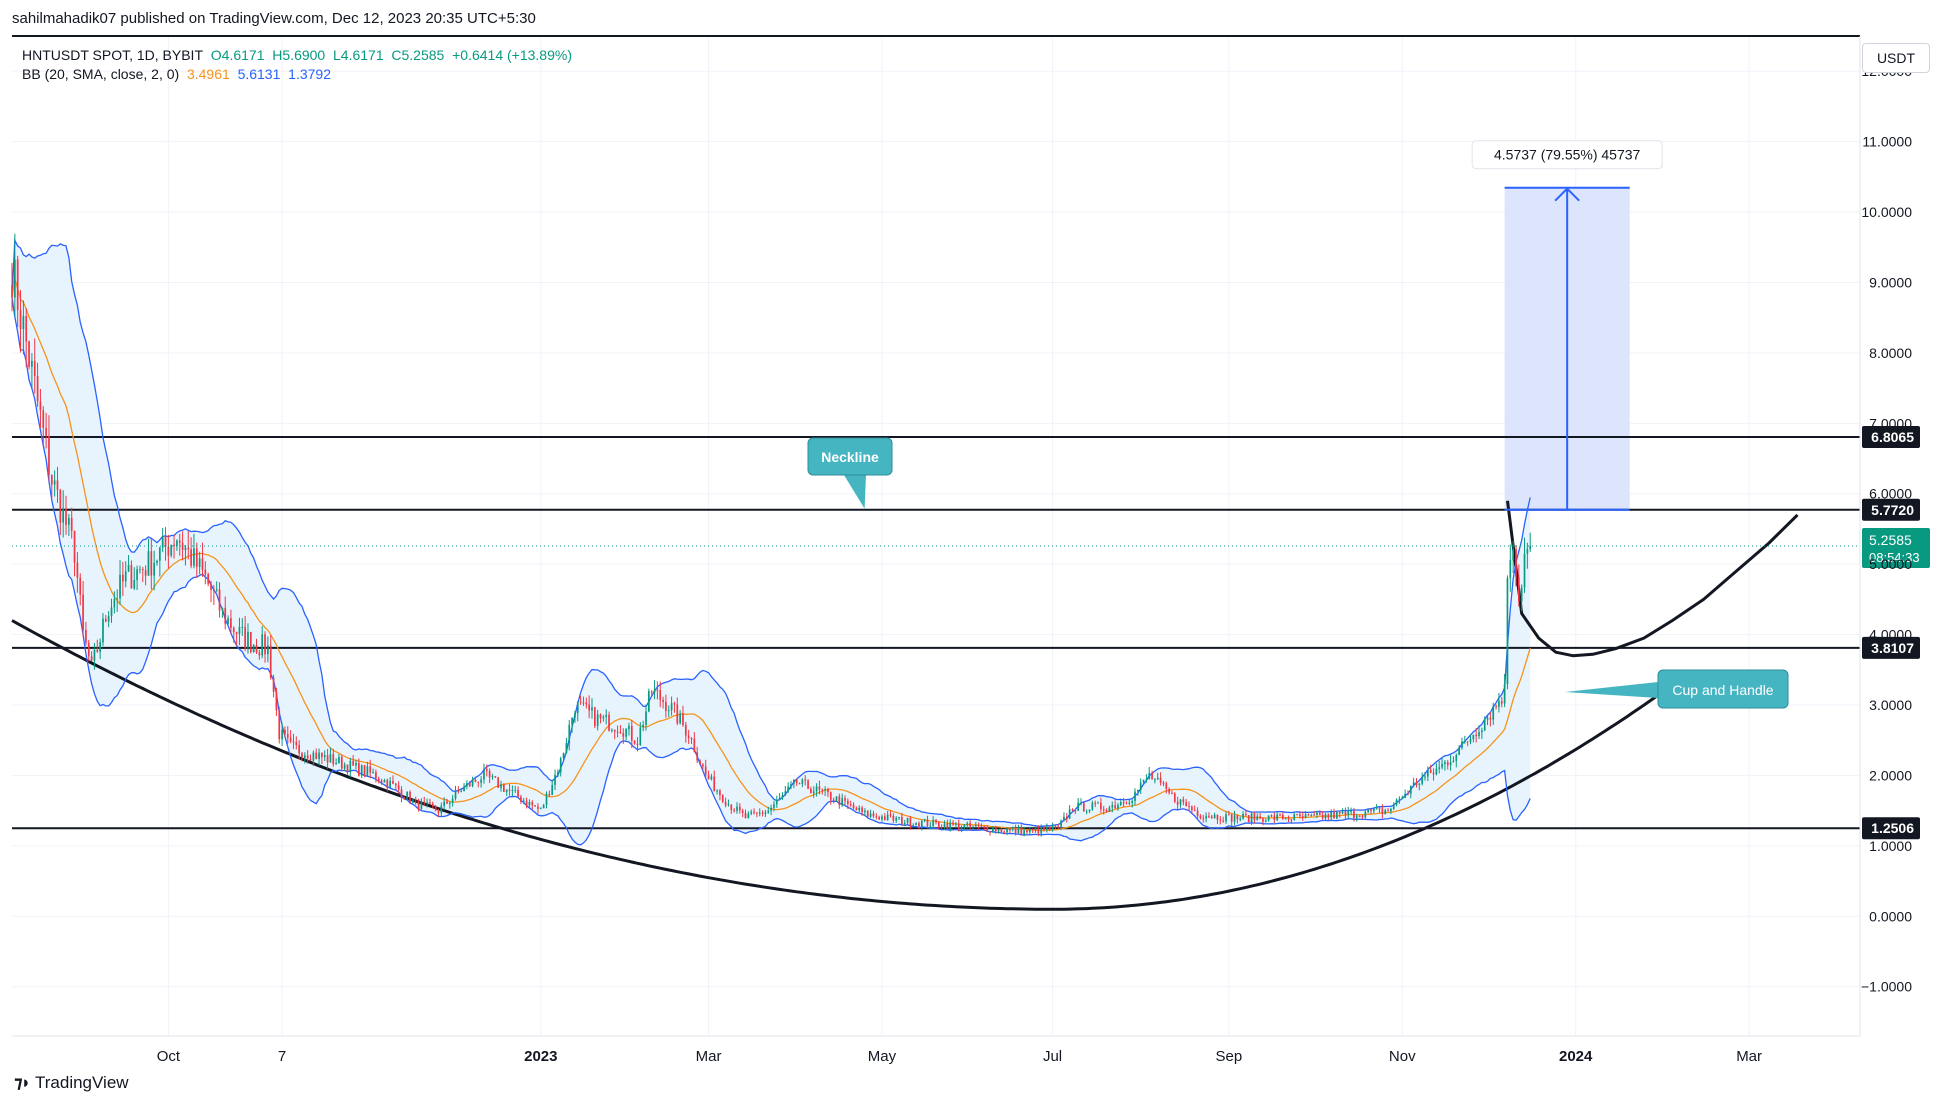 Image resolution: width=1946 pixels, height=1105 pixels. Describe the element at coordinates (71, 1083) in the screenshot. I see `tradingview-logo: ⁊◗ TradingView` at that location.